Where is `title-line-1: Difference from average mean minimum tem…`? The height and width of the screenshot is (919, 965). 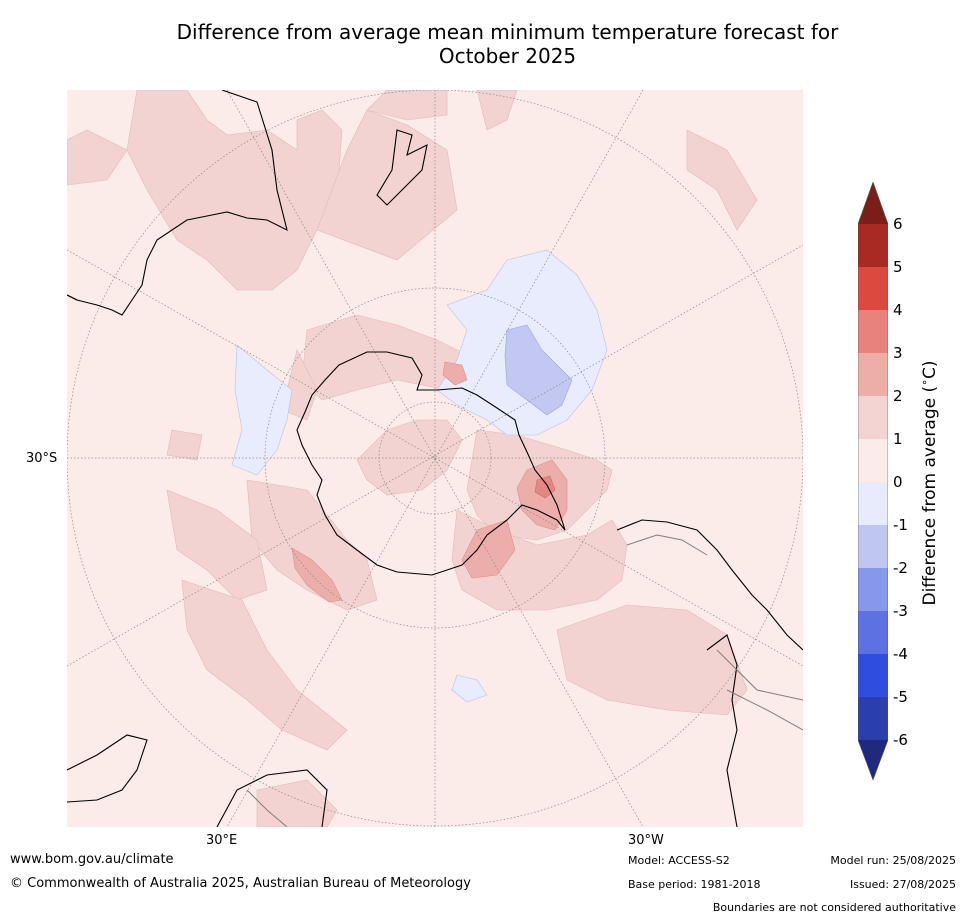
title-line-1: Difference from average mean minimum tem… is located at coordinates (507, 32).